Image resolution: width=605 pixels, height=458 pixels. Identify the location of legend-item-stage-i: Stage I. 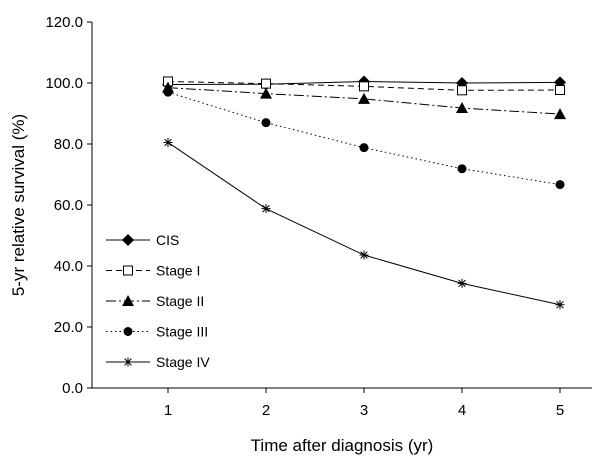
(153, 271).